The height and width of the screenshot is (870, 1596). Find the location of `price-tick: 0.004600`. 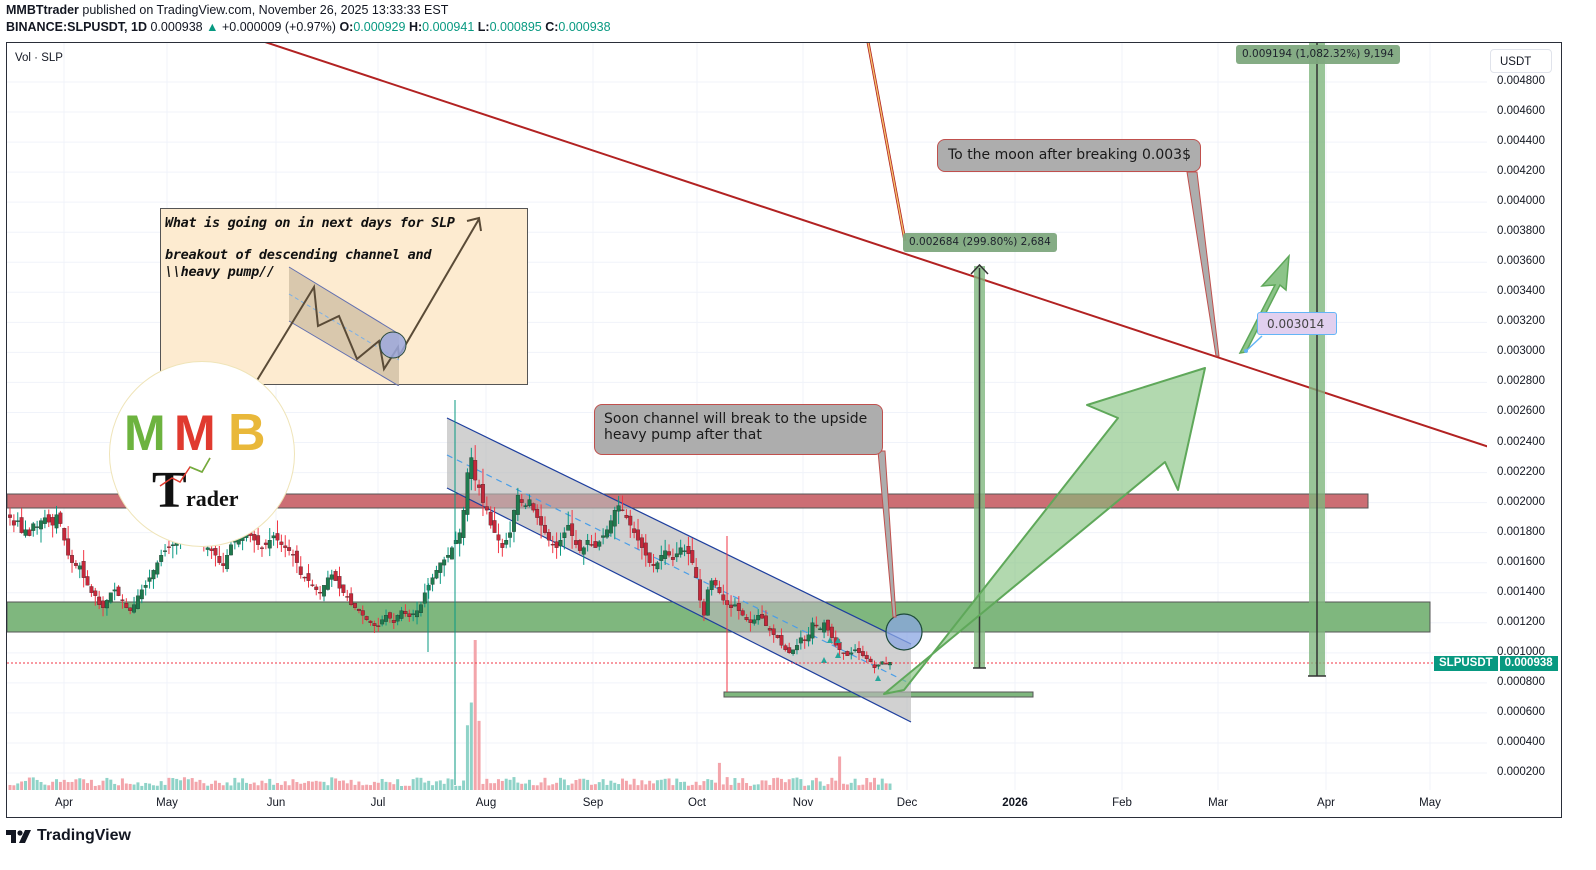

price-tick: 0.004600 is located at coordinates (1521, 111).